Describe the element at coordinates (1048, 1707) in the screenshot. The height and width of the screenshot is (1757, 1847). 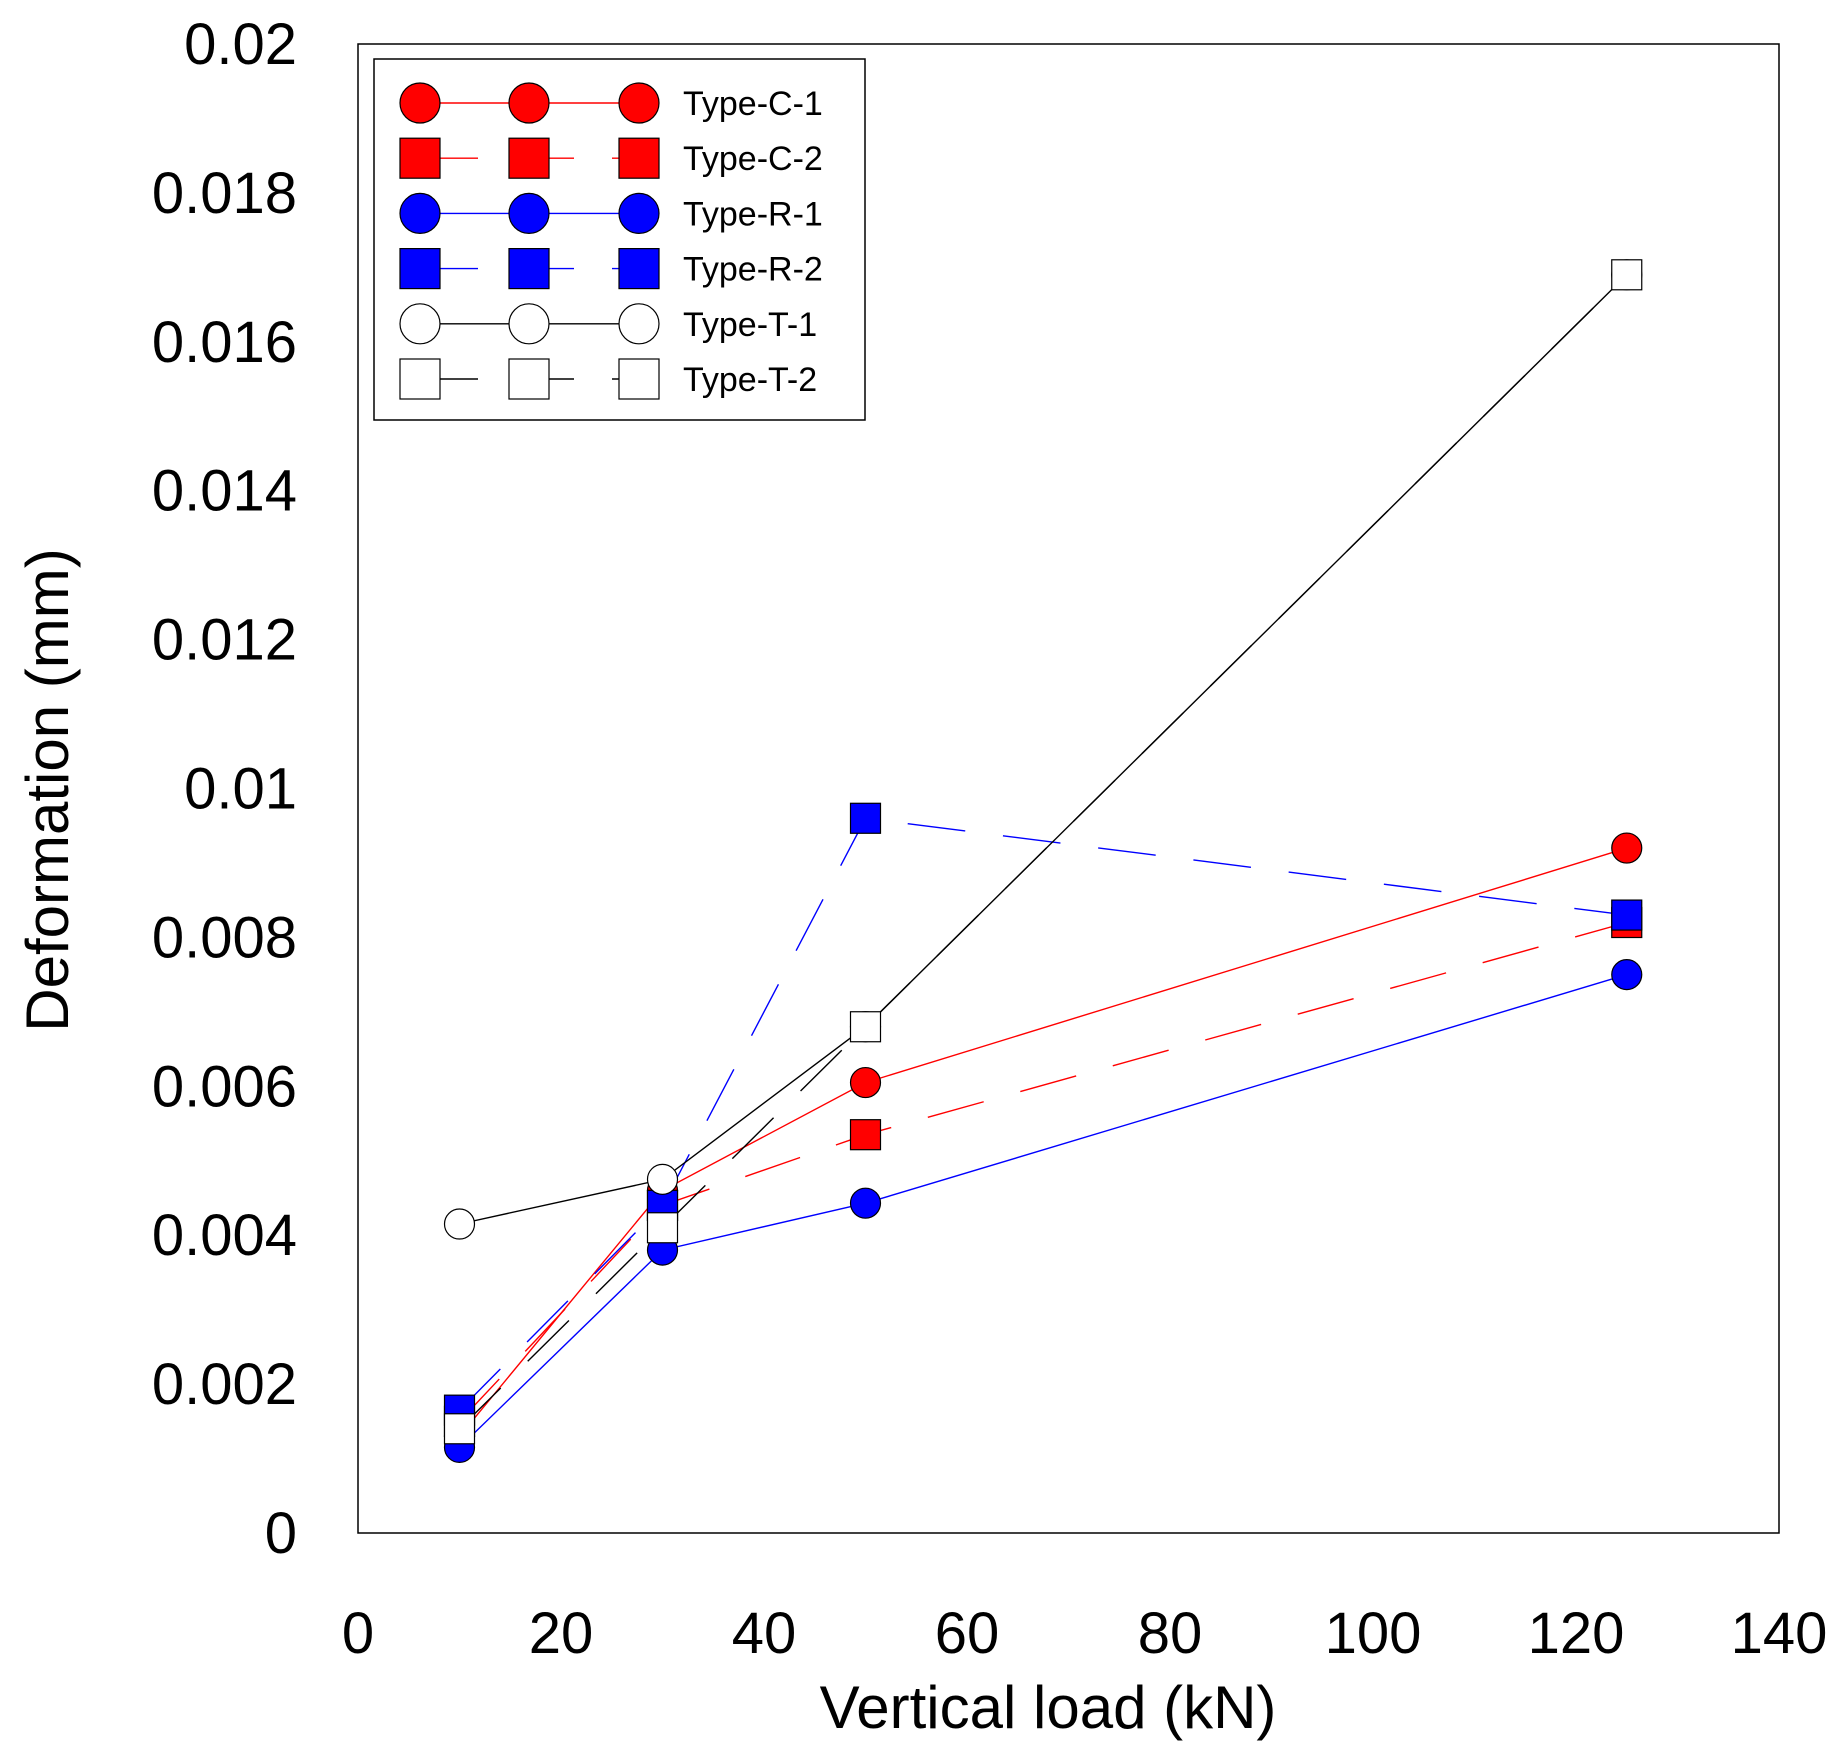
I see `x-axis-title: Vertical load (kN)` at that location.